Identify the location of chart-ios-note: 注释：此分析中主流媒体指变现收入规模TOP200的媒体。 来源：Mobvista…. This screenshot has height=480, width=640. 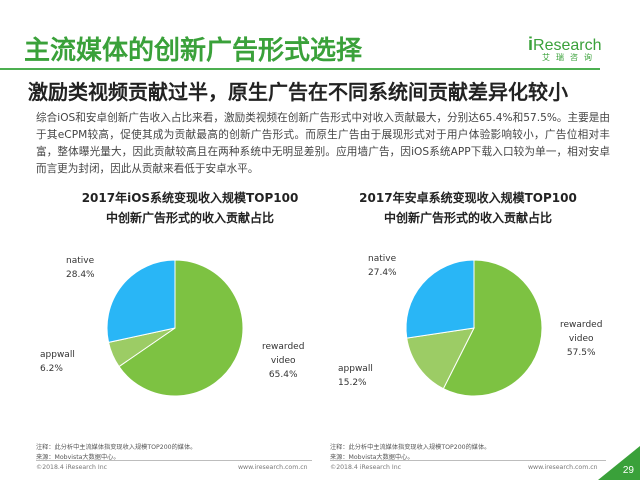
(116, 452).